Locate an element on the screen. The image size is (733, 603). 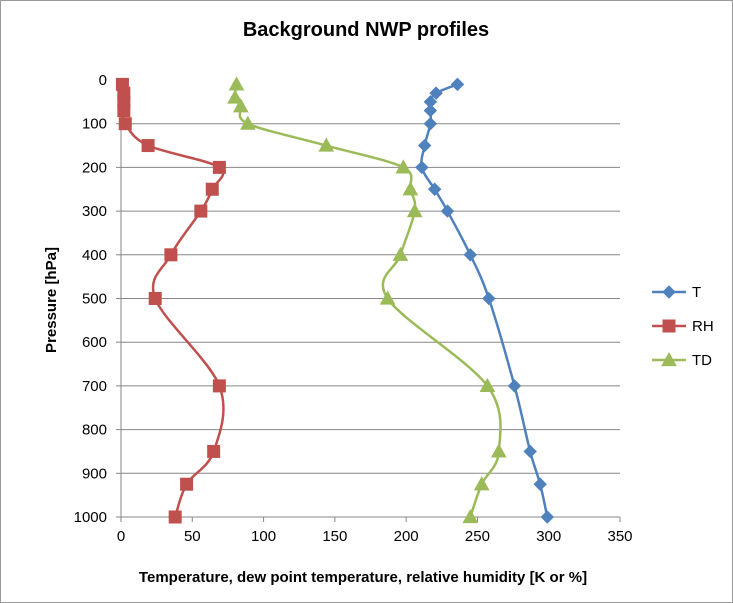
x-tick-label: 350 is located at coordinates (619, 536).